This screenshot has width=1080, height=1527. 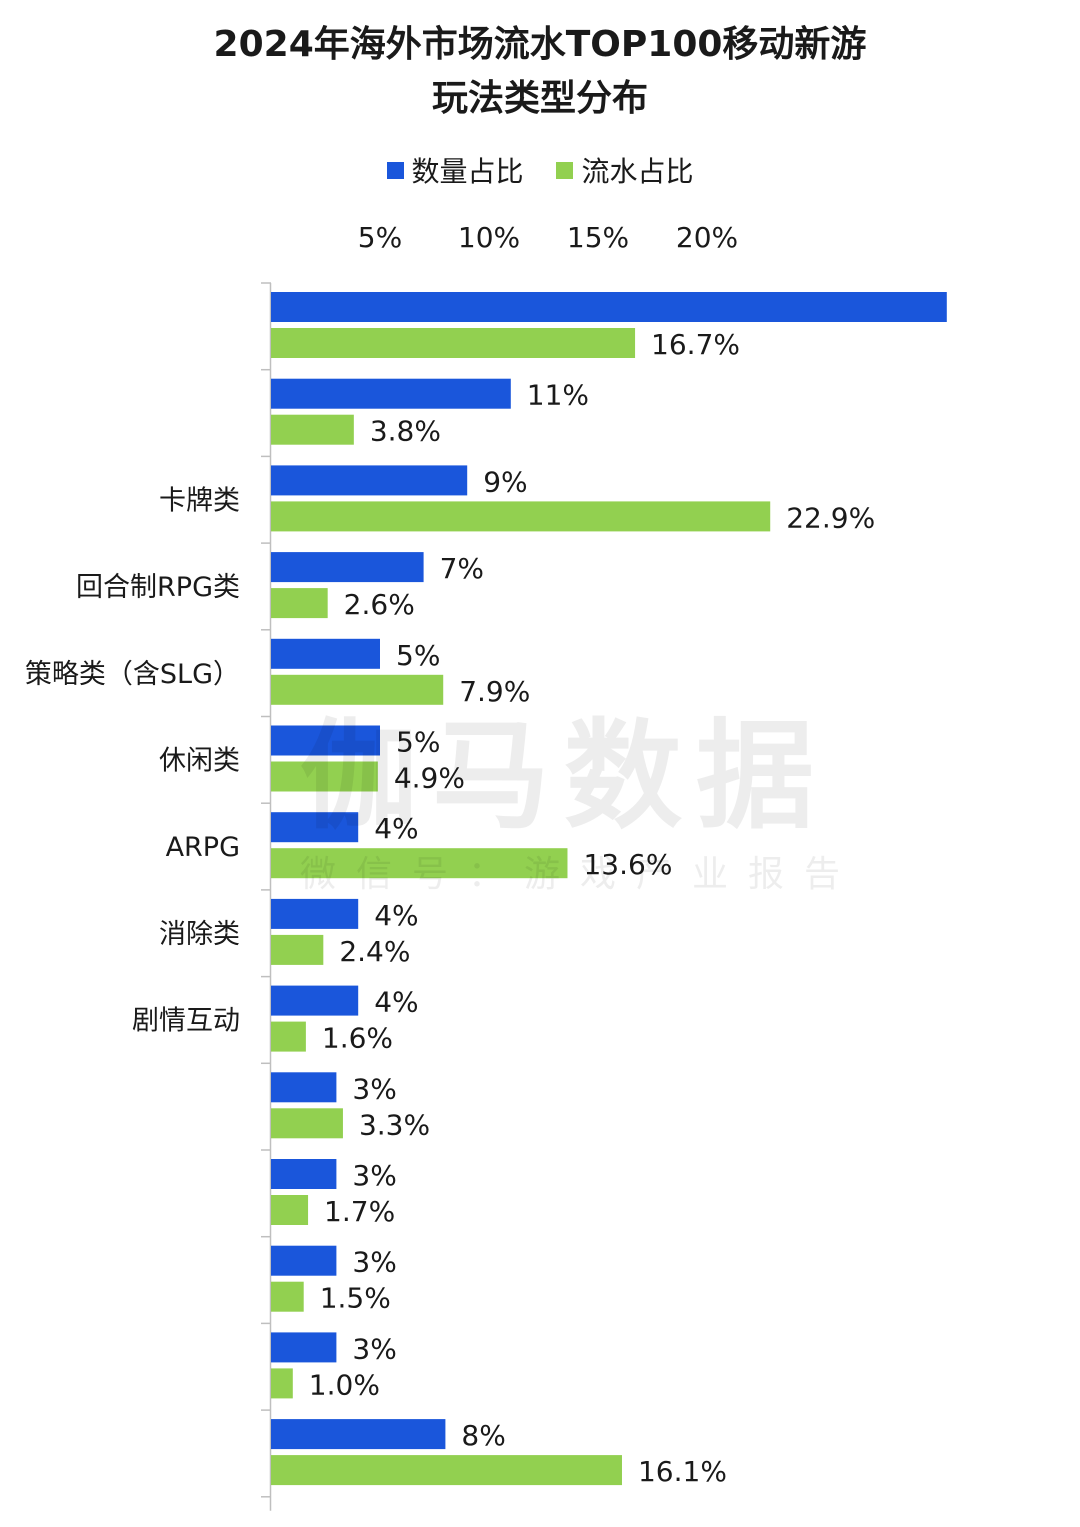 What do you see at coordinates (405, 431) in the screenshot?
I see `data-label-revenue: 3.8%` at bounding box center [405, 431].